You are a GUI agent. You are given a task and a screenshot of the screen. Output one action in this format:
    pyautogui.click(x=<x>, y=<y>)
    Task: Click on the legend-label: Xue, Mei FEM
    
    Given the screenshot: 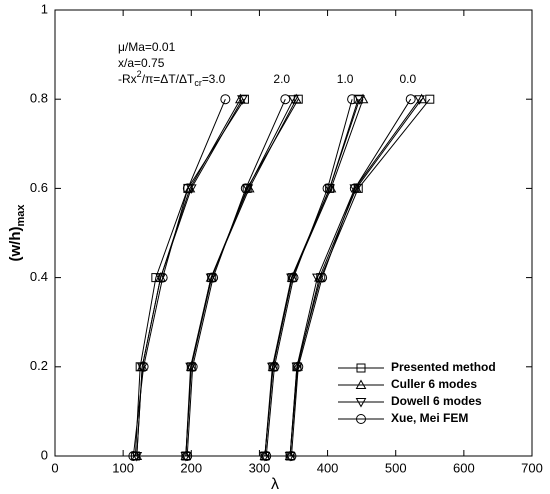 What is the action you would take?
    pyautogui.click(x=429, y=418)
    